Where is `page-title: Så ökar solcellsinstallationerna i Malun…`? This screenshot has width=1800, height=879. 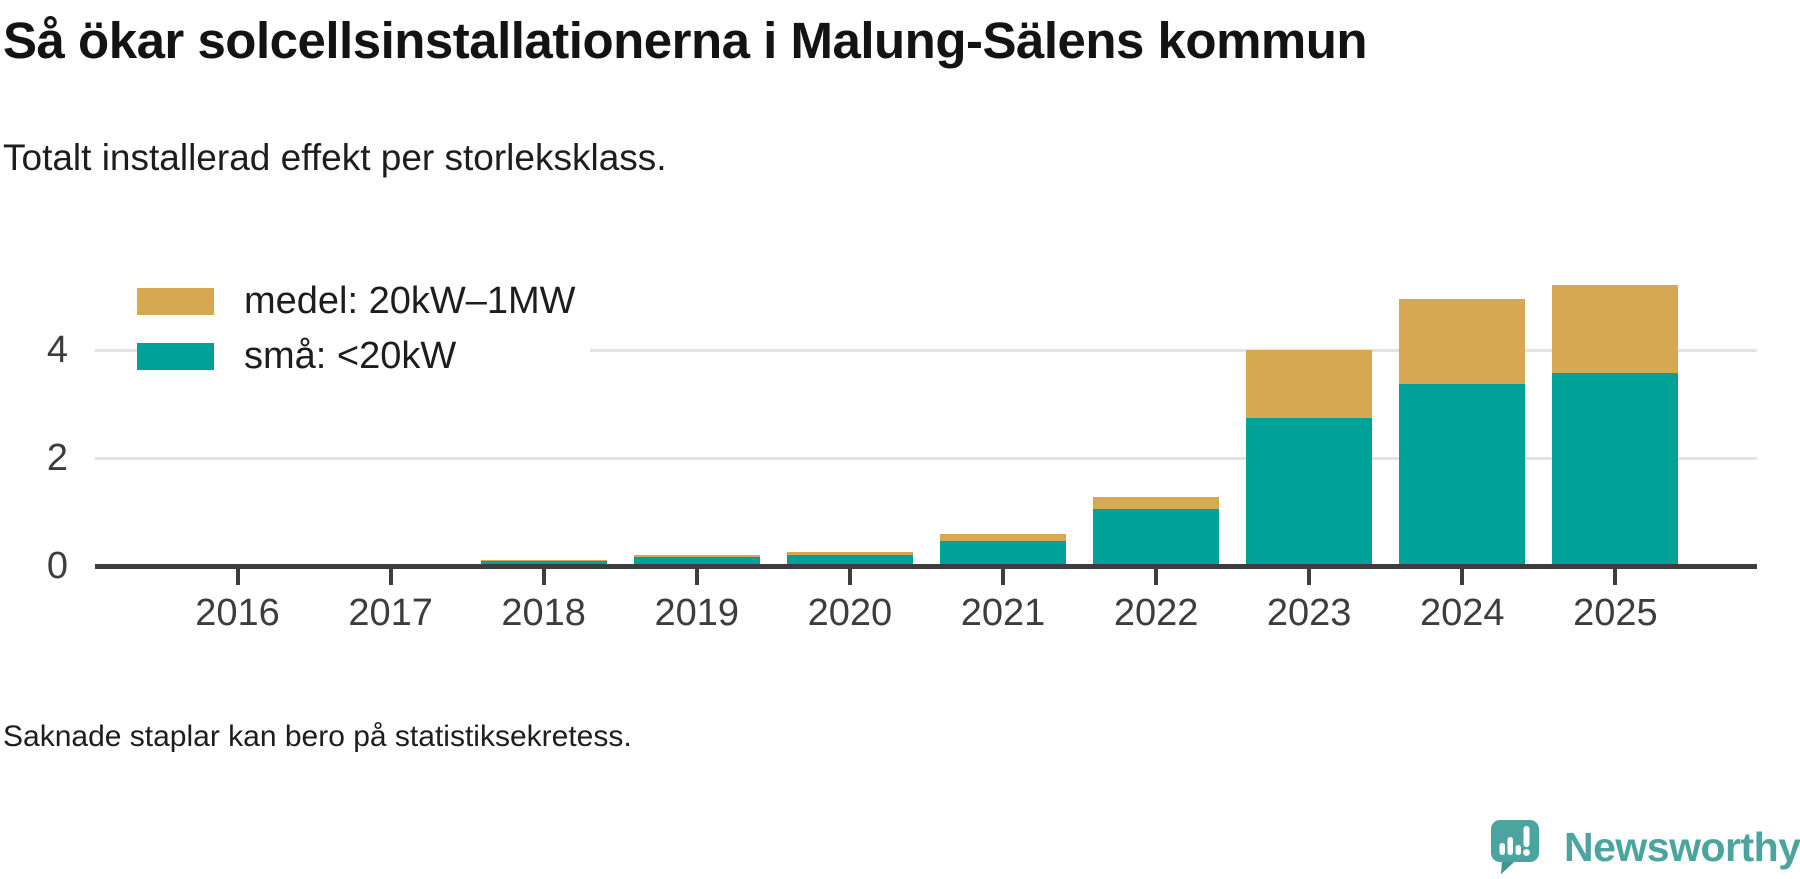 page-title: Så ökar solcellsinstallationerna i Malun… is located at coordinates (685, 40).